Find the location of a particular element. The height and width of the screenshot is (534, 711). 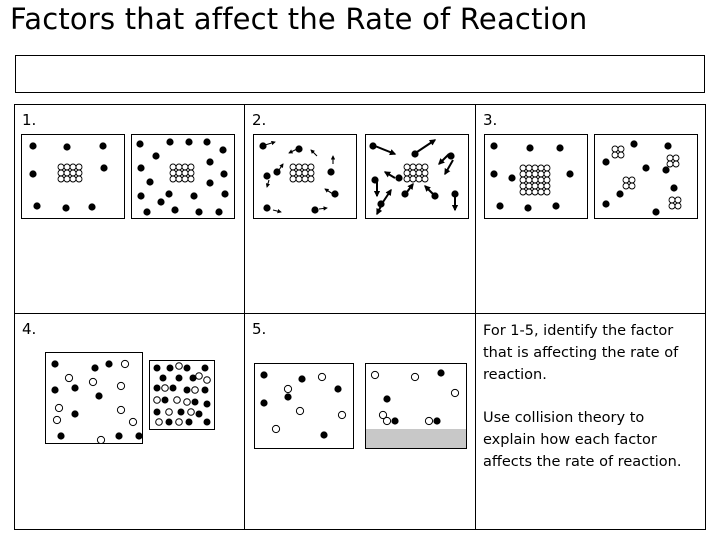

particle-diagram-high-temperature is located at coordinates (417, 176).